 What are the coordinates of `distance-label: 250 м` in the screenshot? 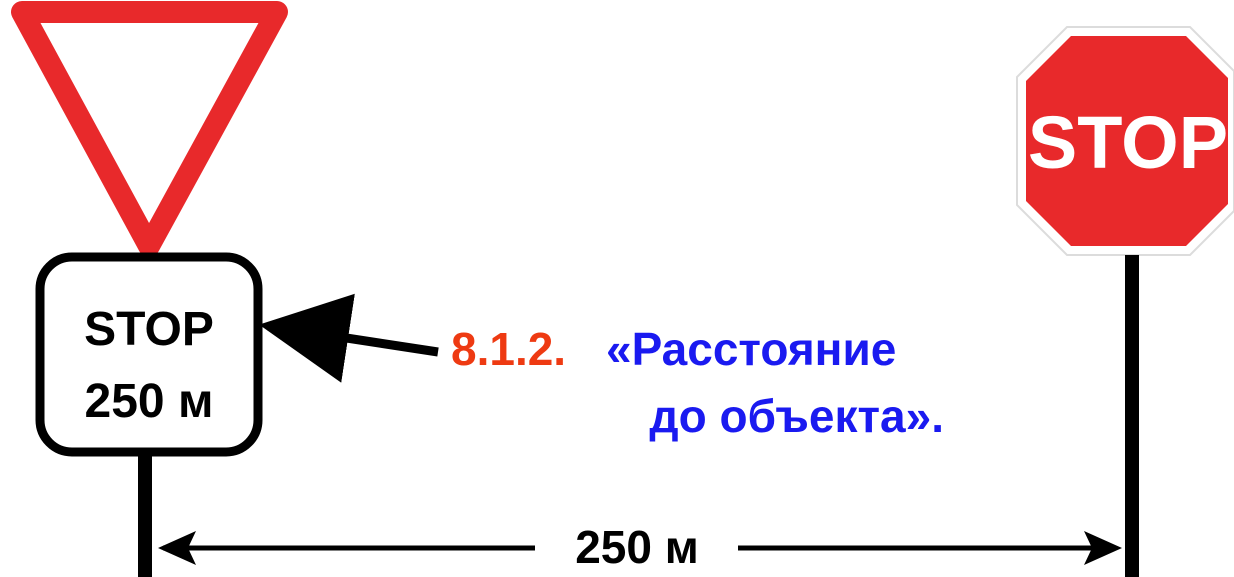 It's located at (637, 547).